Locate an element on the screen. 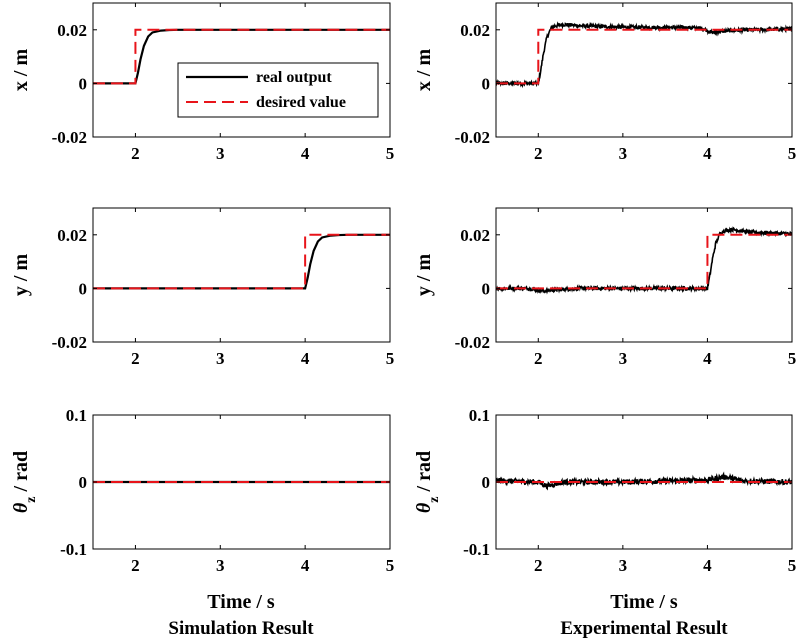 The width and height of the screenshot is (800, 644). legend-label-real-output: real output is located at coordinates (294, 77).